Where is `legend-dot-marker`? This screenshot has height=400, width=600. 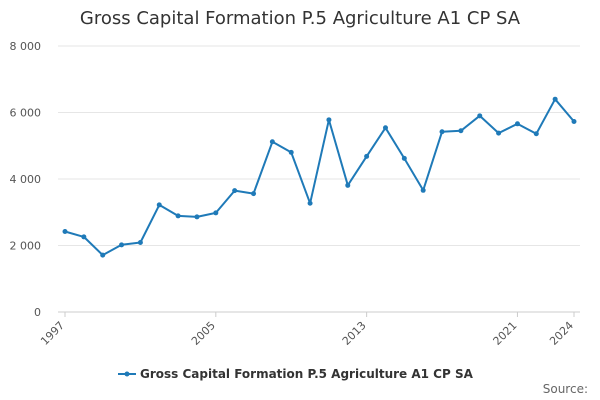
legend-dot-marker is located at coordinates (127, 374).